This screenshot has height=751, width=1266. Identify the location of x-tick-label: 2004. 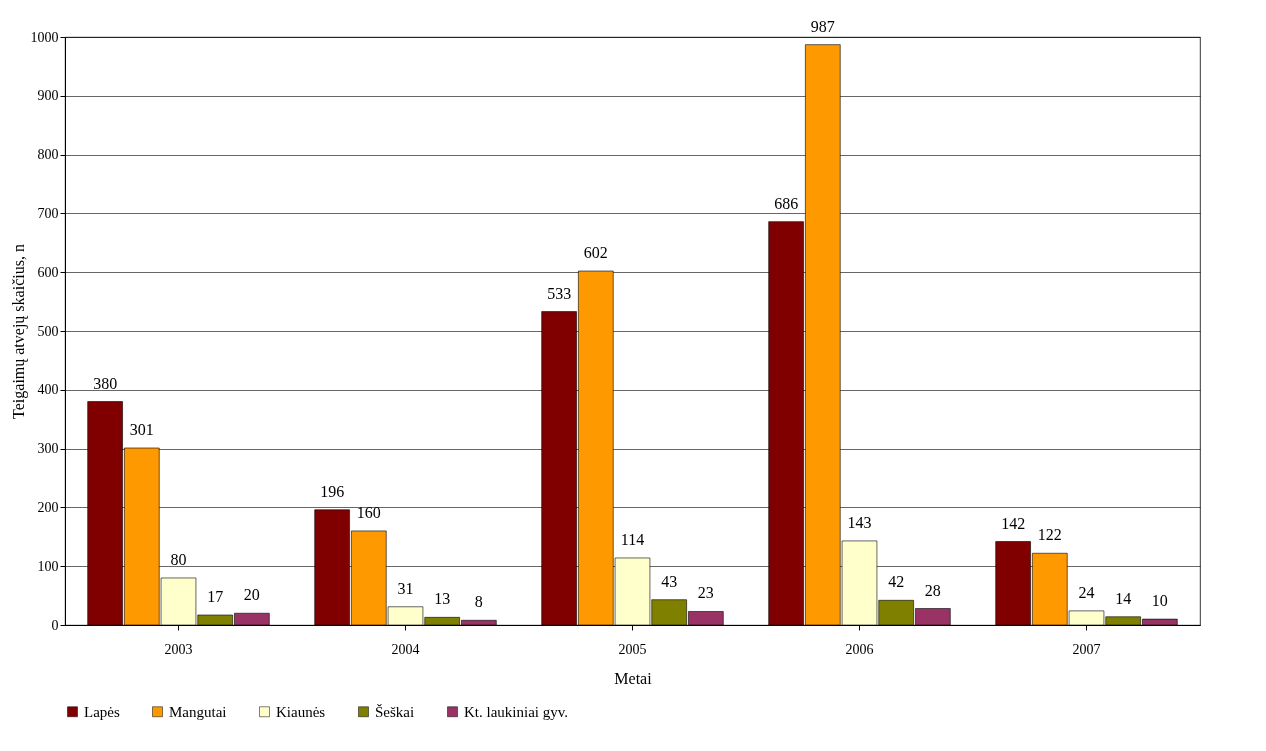
(405, 649).